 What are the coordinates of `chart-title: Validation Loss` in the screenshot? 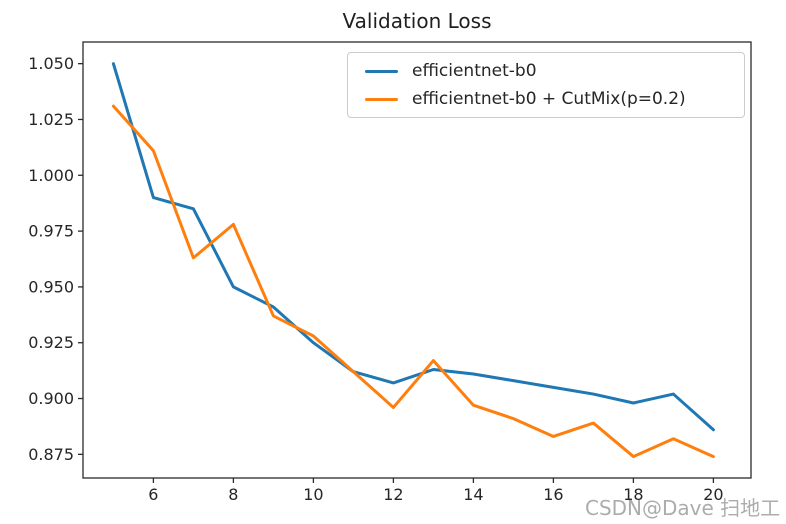 It's located at (417, 21).